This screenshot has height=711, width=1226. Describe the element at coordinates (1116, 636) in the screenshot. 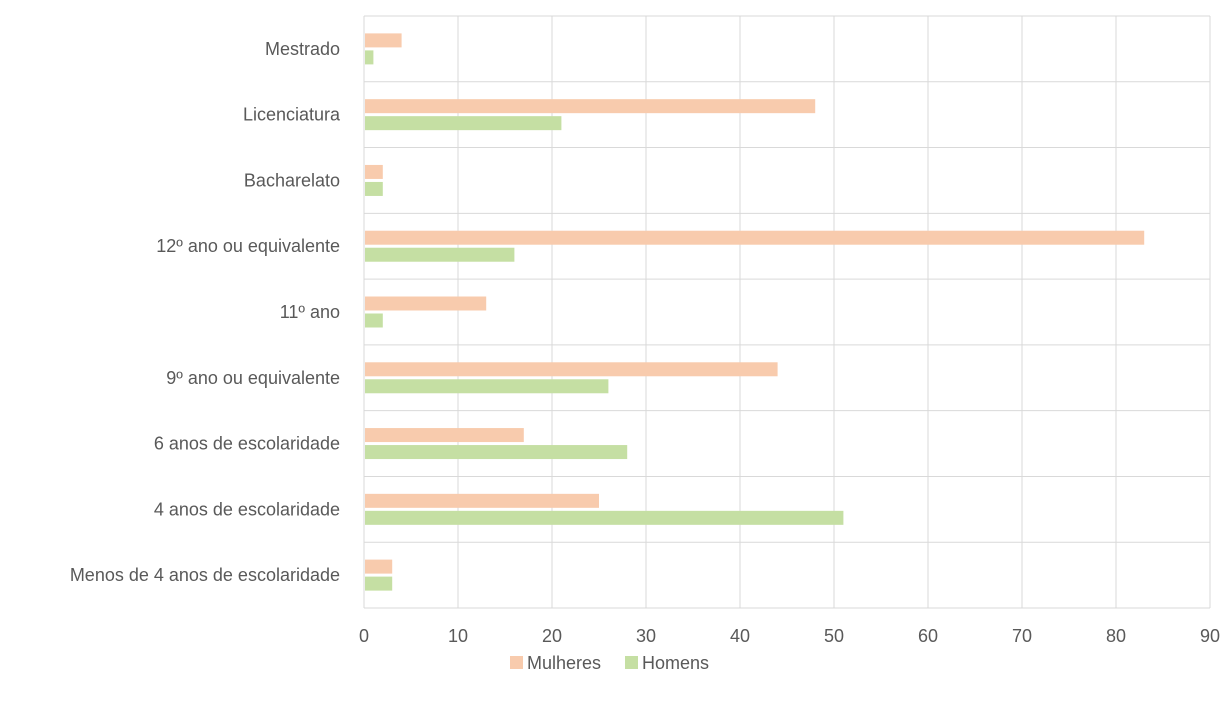

I see `x-tick-label: 80` at that location.